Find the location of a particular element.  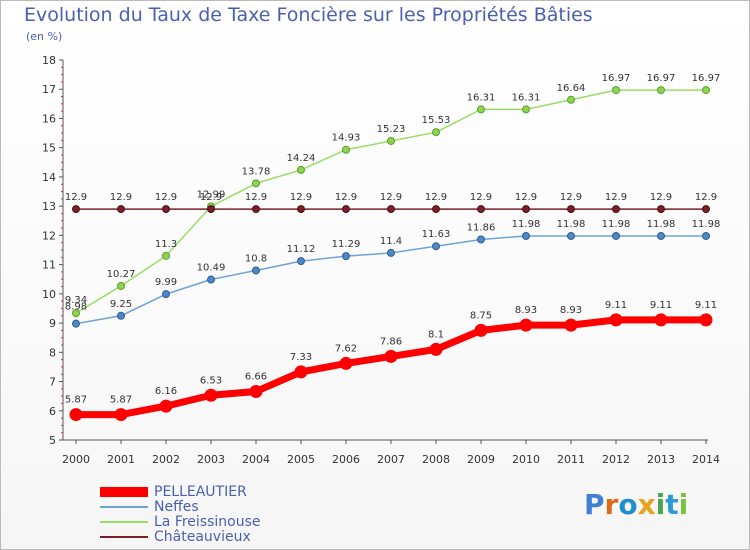

logo-letter: r is located at coordinates (611, 504).